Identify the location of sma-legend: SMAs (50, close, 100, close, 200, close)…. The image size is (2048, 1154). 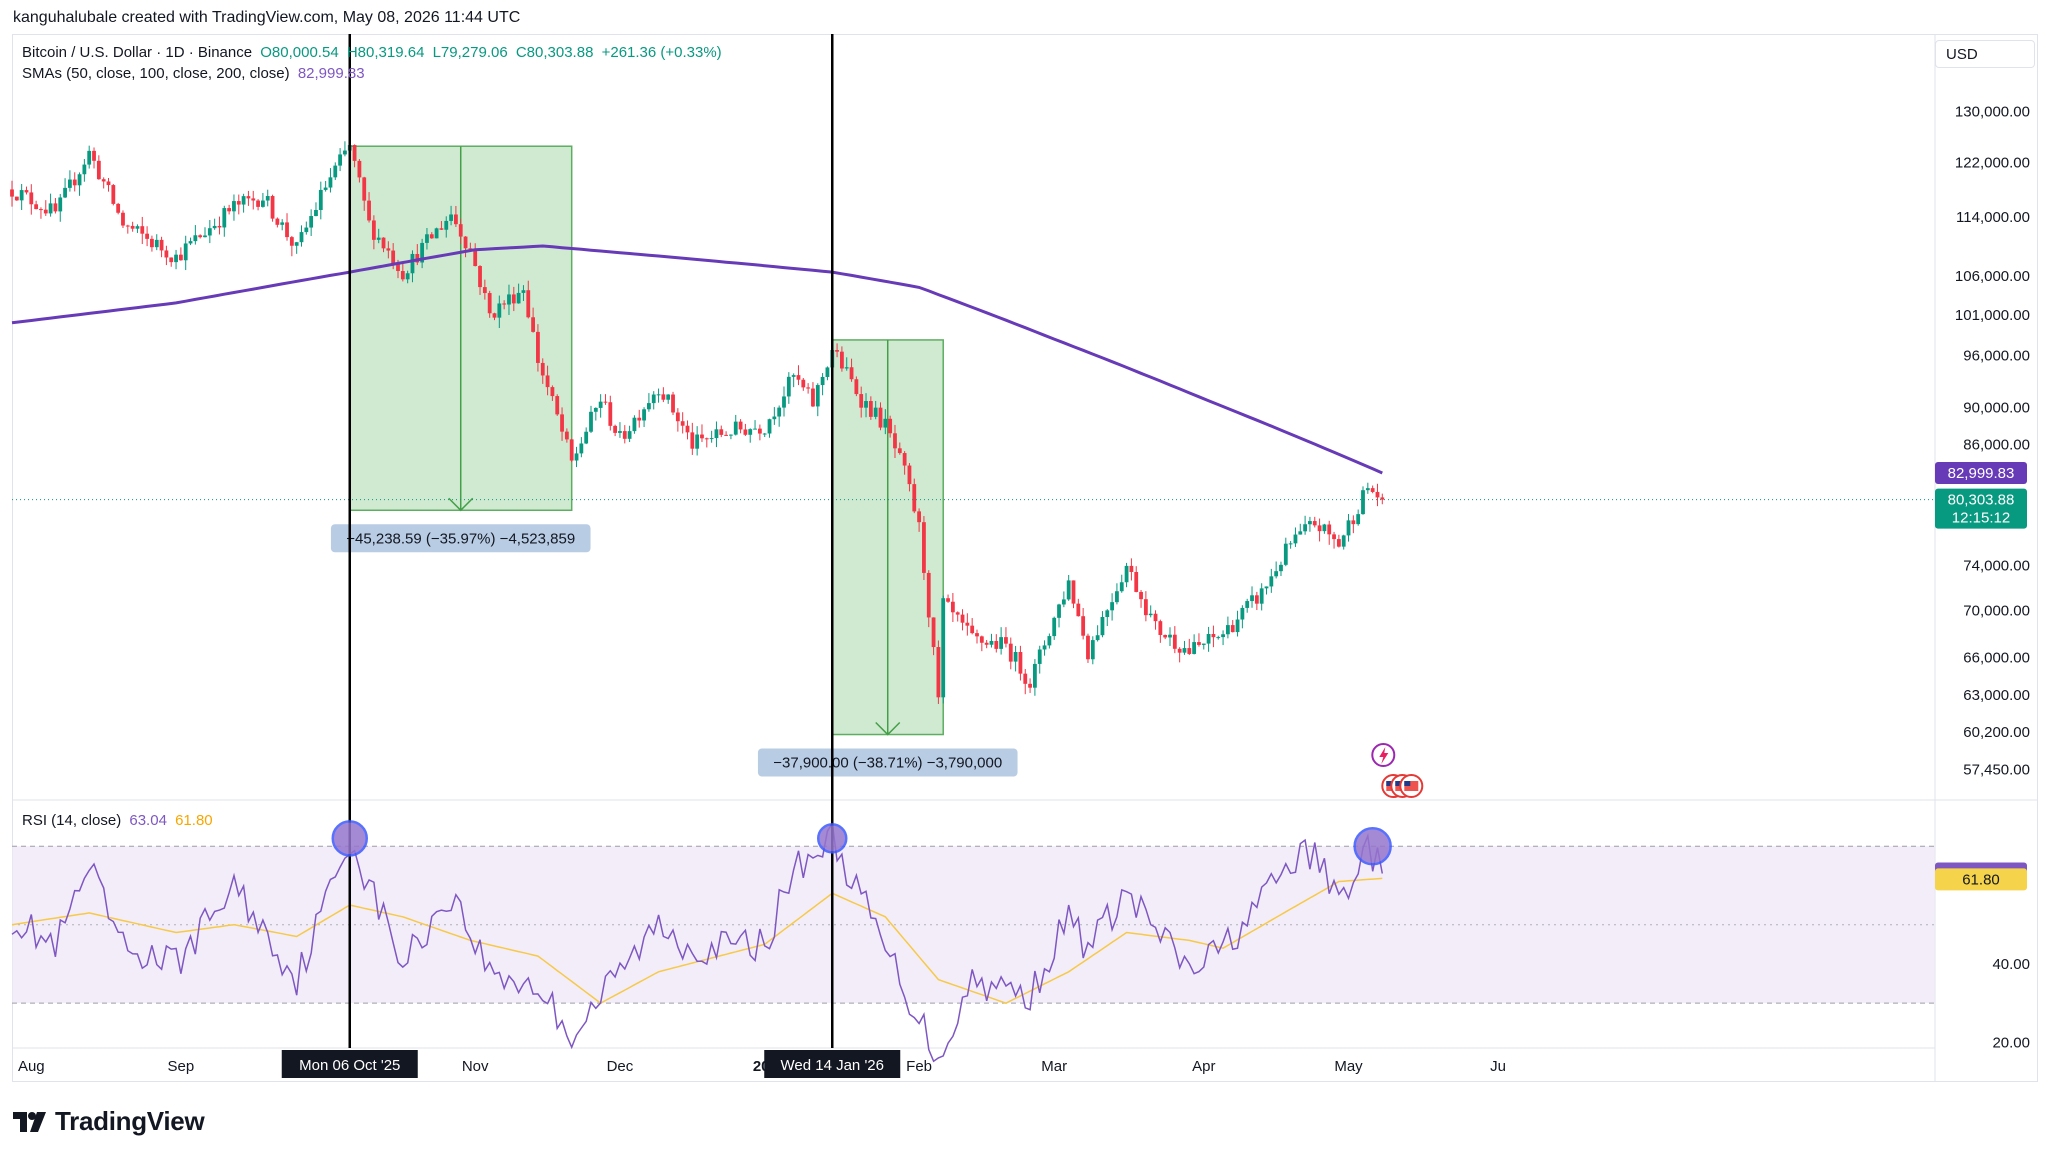
(195, 73).